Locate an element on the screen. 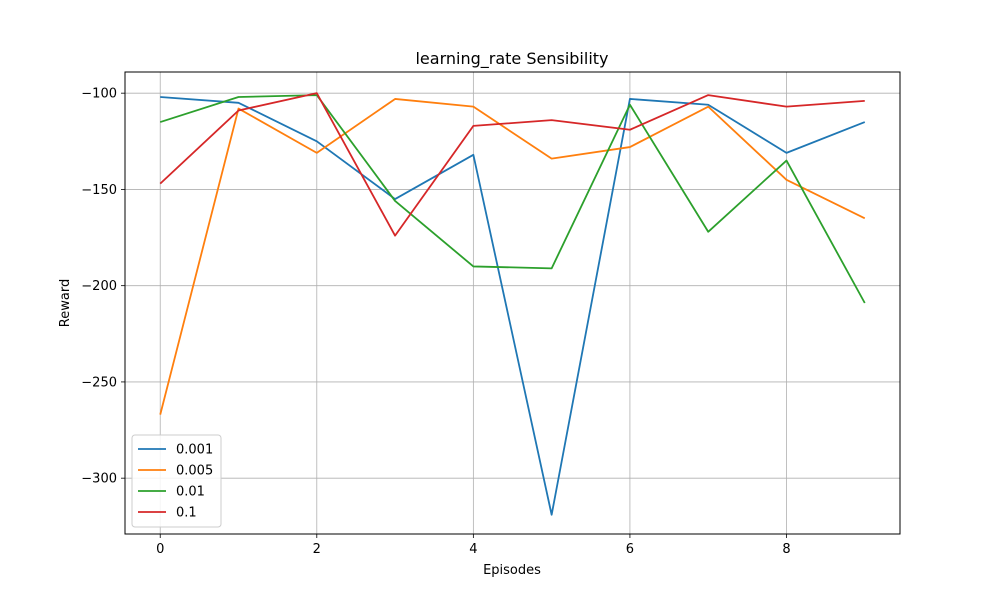  y-tick-label: −200 is located at coordinates (99, 286).